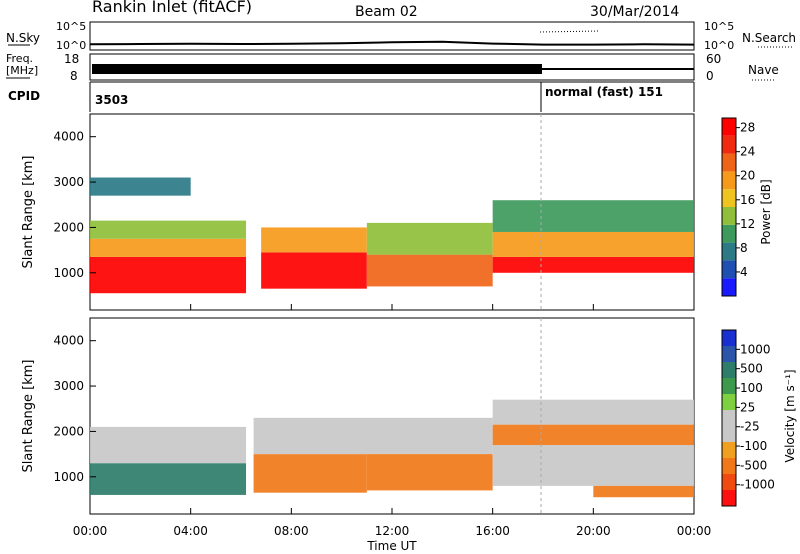  What do you see at coordinates (719, 45) in the screenshot?
I see `noise-right-tick-bottom: 10^0` at bounding box center [719, 45].